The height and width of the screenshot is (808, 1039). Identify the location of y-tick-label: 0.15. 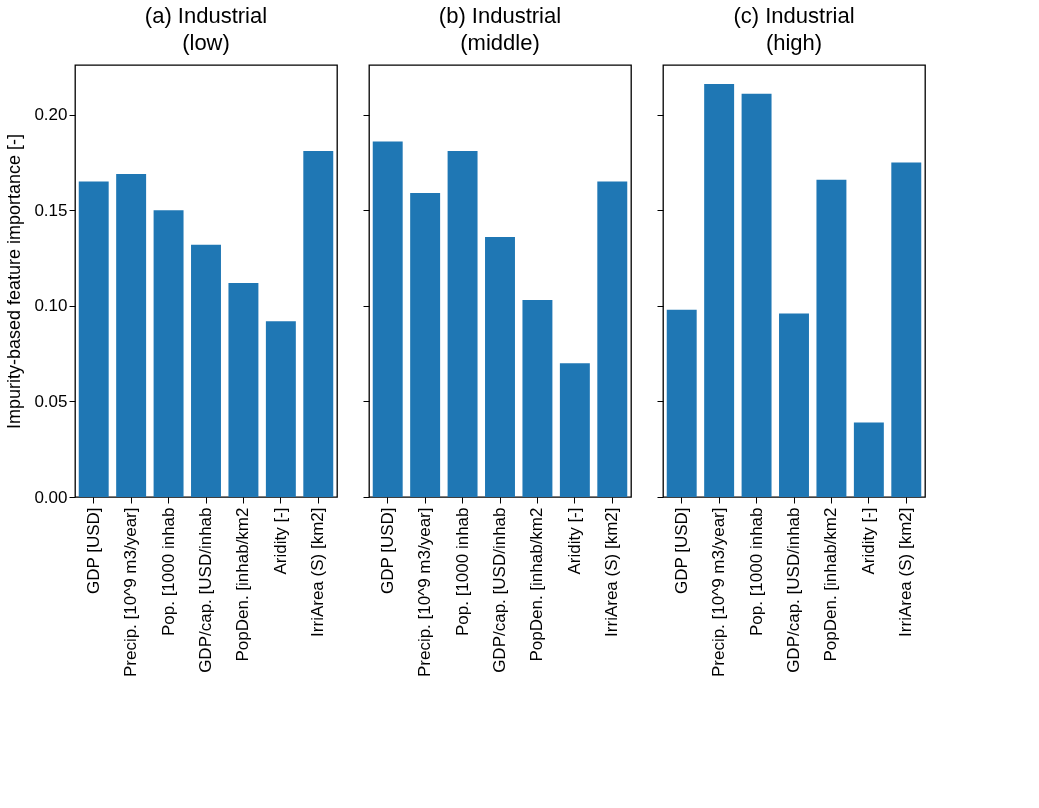
(51, 210).